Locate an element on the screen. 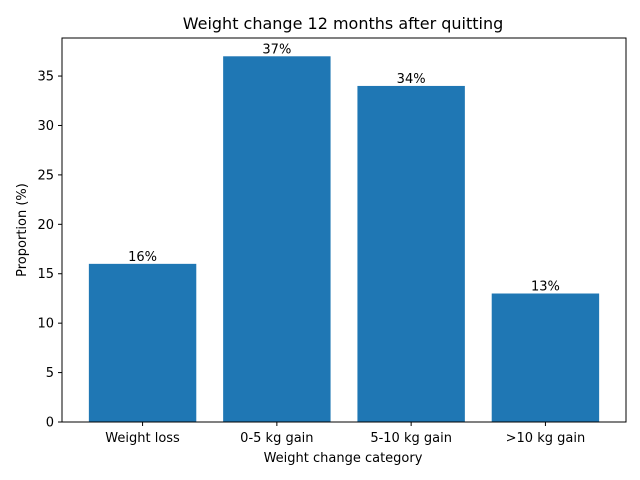 The width and height of the screenshot is (640, 480). x-tick-label-3: >10 kg gain is located at coordinates (546, 438).